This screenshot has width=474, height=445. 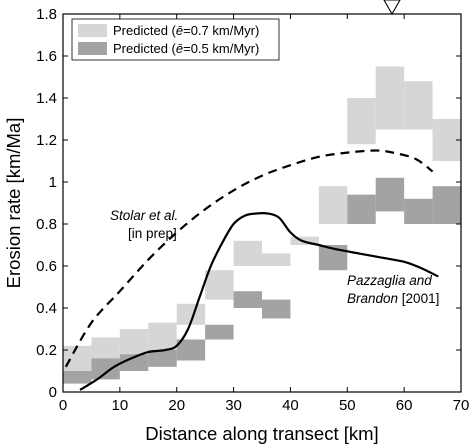 I want to click on y-axis-label: Erosion rate [km/Ma], so click(x=13, y=203).